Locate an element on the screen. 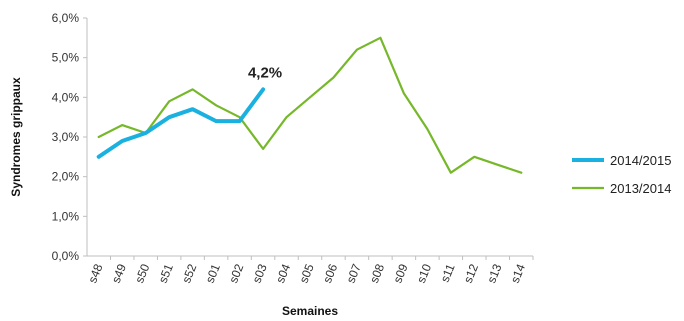  y-tick-label: 6,0% is located at coordinates (66, 18).